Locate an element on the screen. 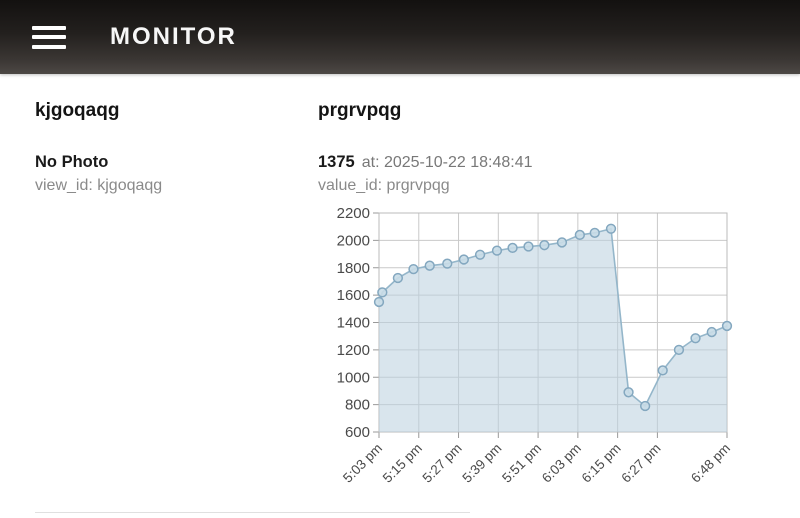 This screenshot has width=800, height=518. x-tick-label: 6:03 pm is located at coordinates (561, 463).